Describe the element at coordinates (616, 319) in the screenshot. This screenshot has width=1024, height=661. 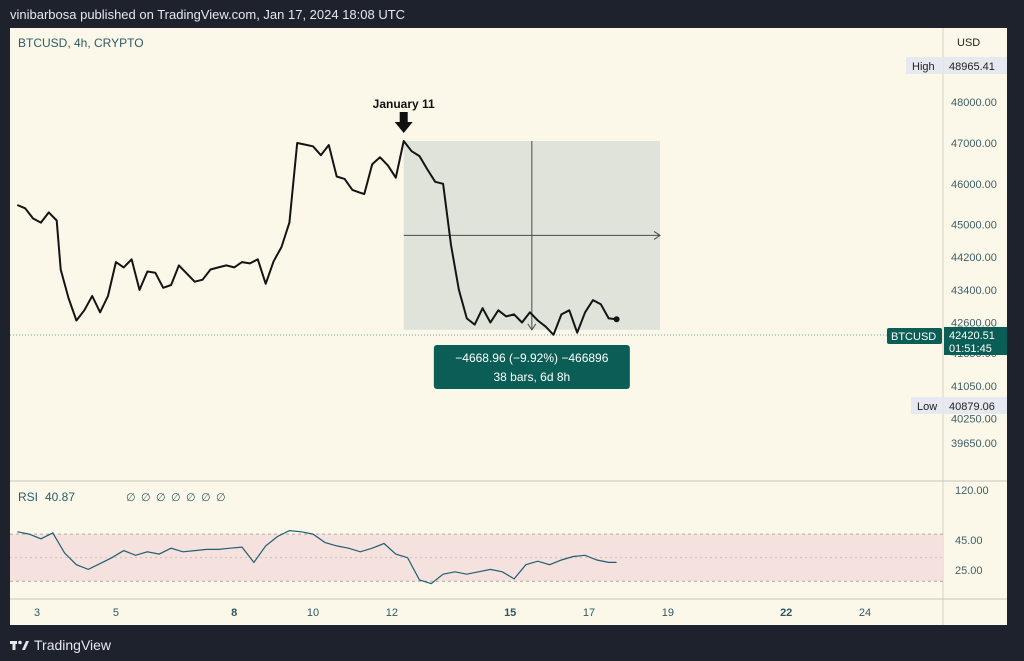
I see `price-last-point` at that location.